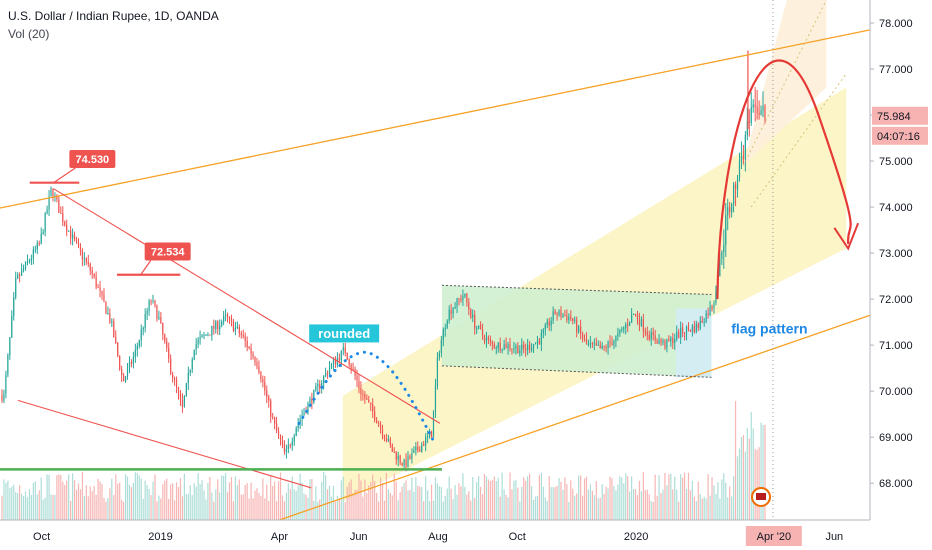  I want to click on volume-indicator-label: Vol (20), so click(29, 34).